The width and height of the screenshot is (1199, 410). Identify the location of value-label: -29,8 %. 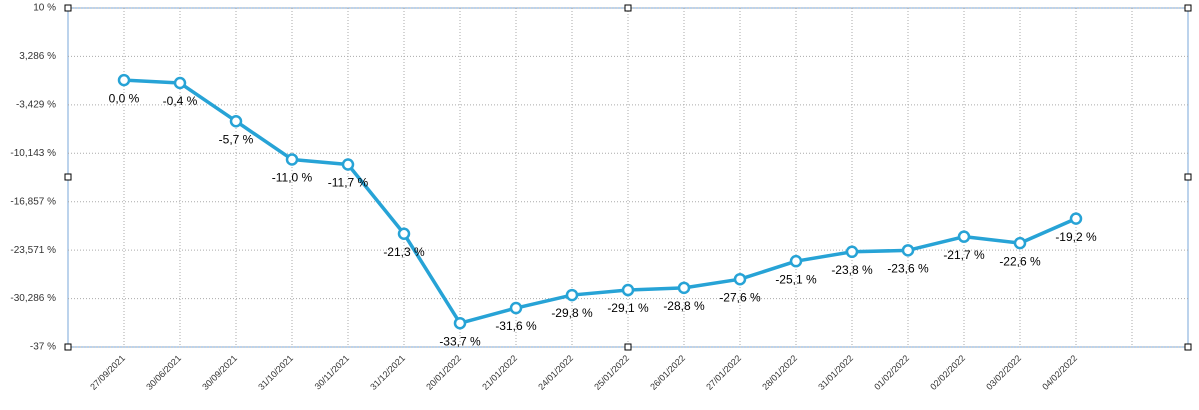
(572, 313).